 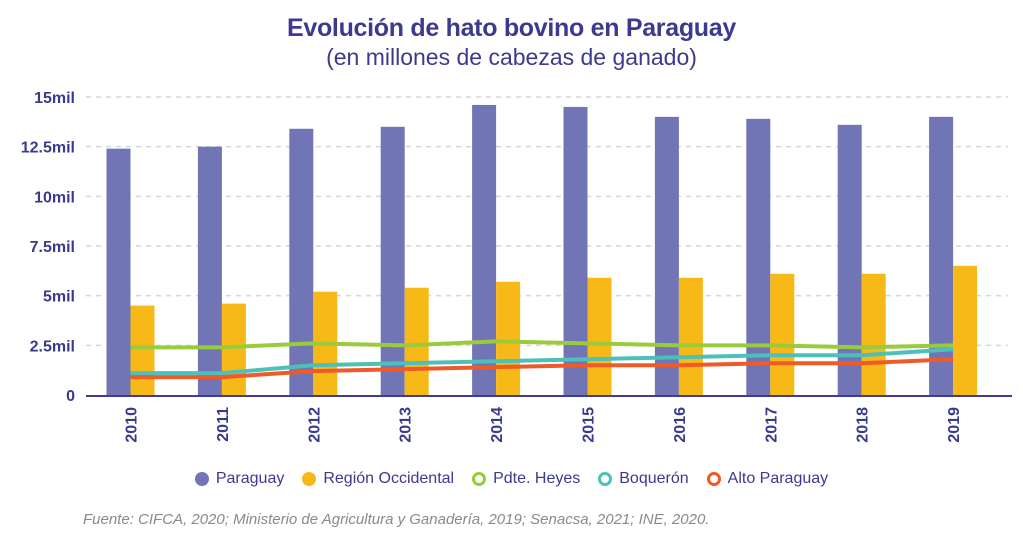 What do you see at coordinates (680, 425) in the screenshot?
I see `x-tick-label: 2016` at bounding box center [680, 425].